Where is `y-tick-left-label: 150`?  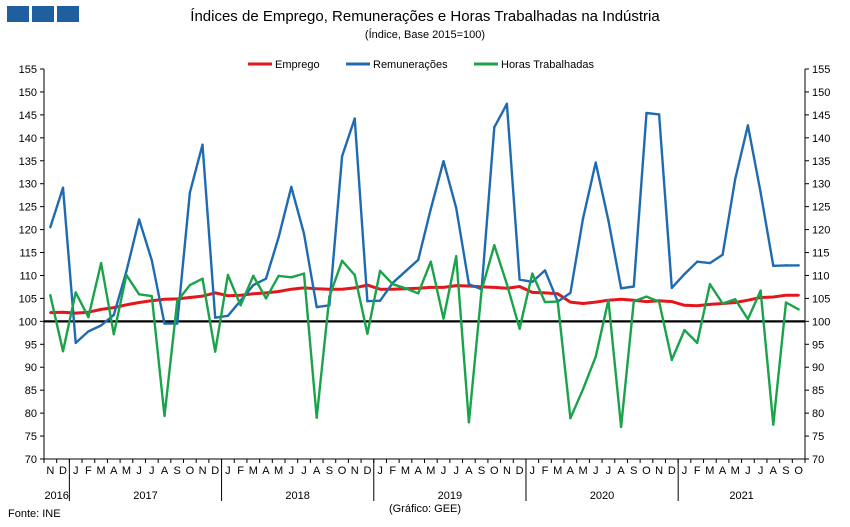
y-tick-left-label: 150 is located at coordinates (28, 93).